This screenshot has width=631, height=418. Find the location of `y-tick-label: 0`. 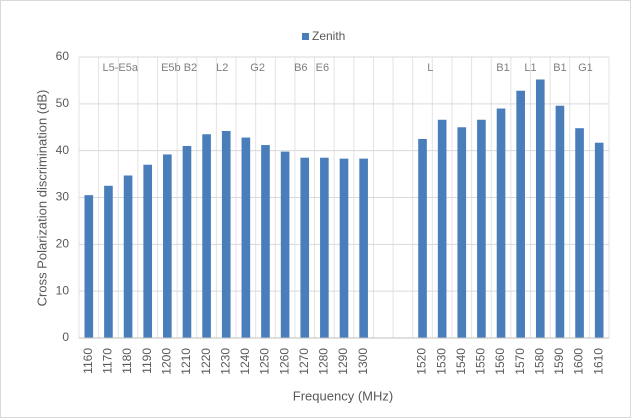

y-tick-label: 0 is located at coordinates (65, 337).